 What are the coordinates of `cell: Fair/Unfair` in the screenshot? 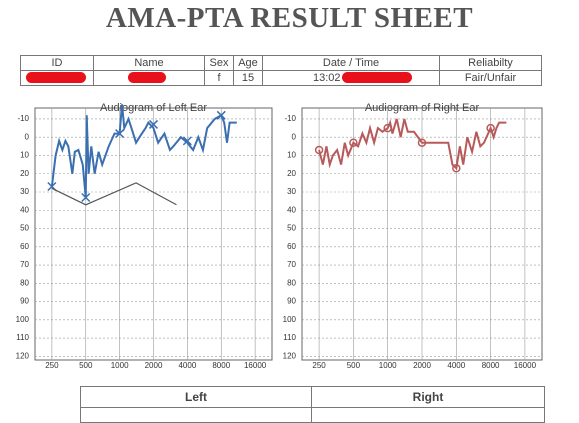 It's located at (490, 78).